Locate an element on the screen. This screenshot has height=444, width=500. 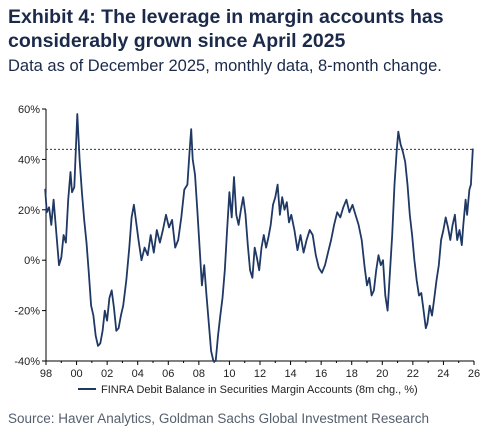
x-axis: 98 00 02 04 06 08 10 12 14 16 18 20 22 24 26 is located at coordinates (260, 370).